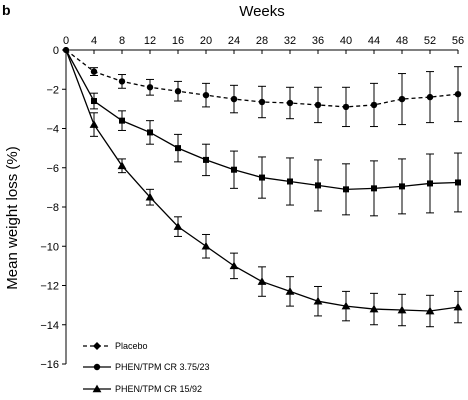  I want to click on legend-item-3: PHEN/TPM CR 15/92, so click(142, 389).